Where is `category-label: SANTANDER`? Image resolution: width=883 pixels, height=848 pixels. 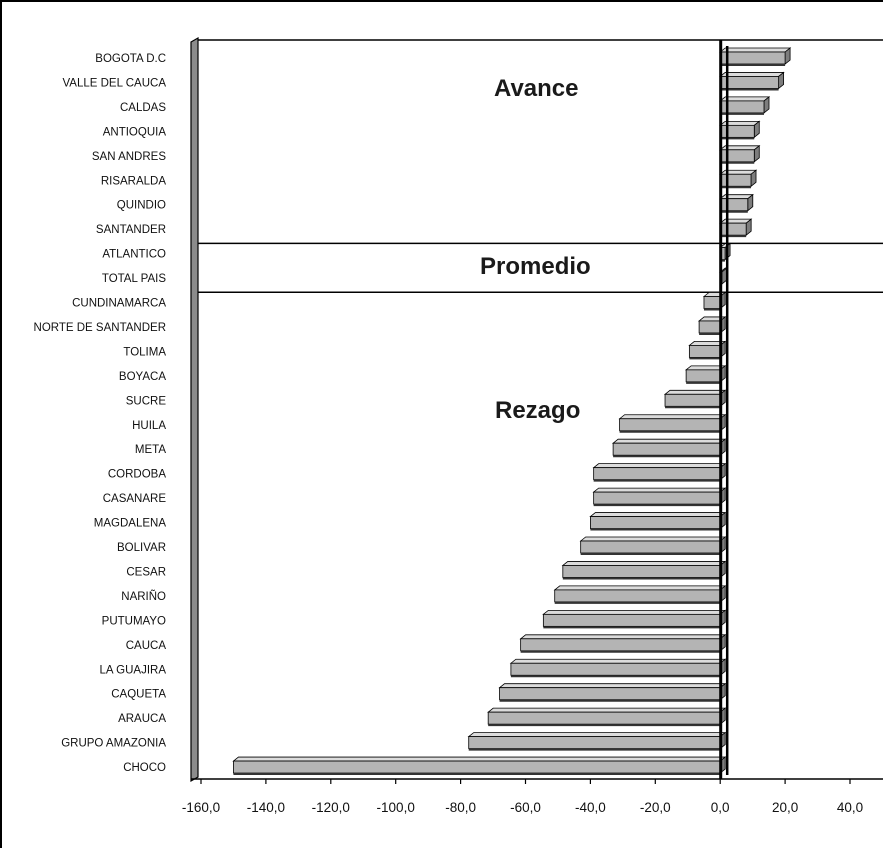
category-label: SANTANDER is located at coordinates (131, 230).